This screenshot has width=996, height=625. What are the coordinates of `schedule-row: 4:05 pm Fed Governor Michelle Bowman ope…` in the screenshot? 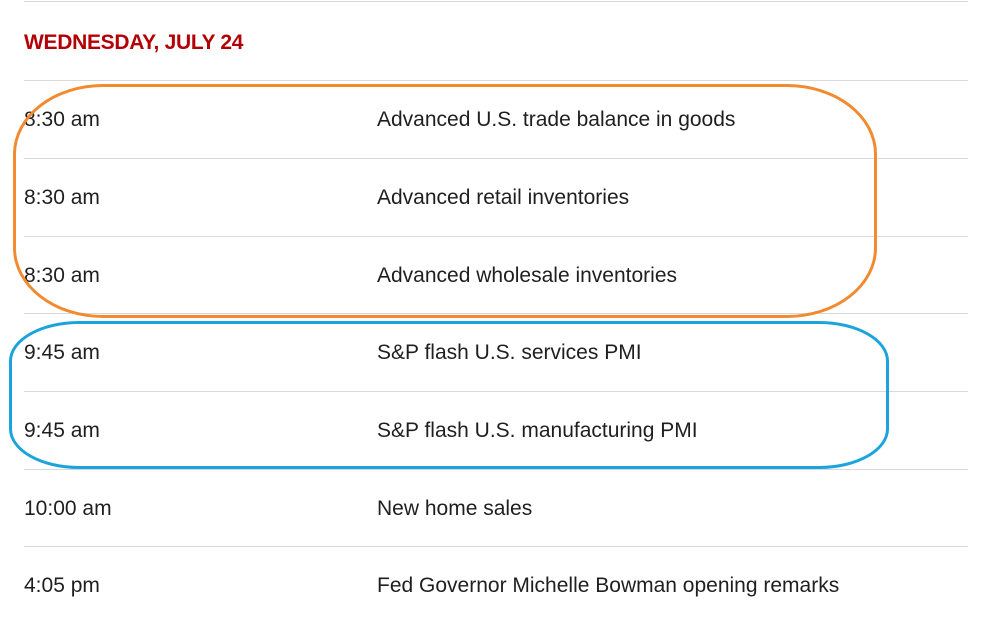 It's located at (496, 586).